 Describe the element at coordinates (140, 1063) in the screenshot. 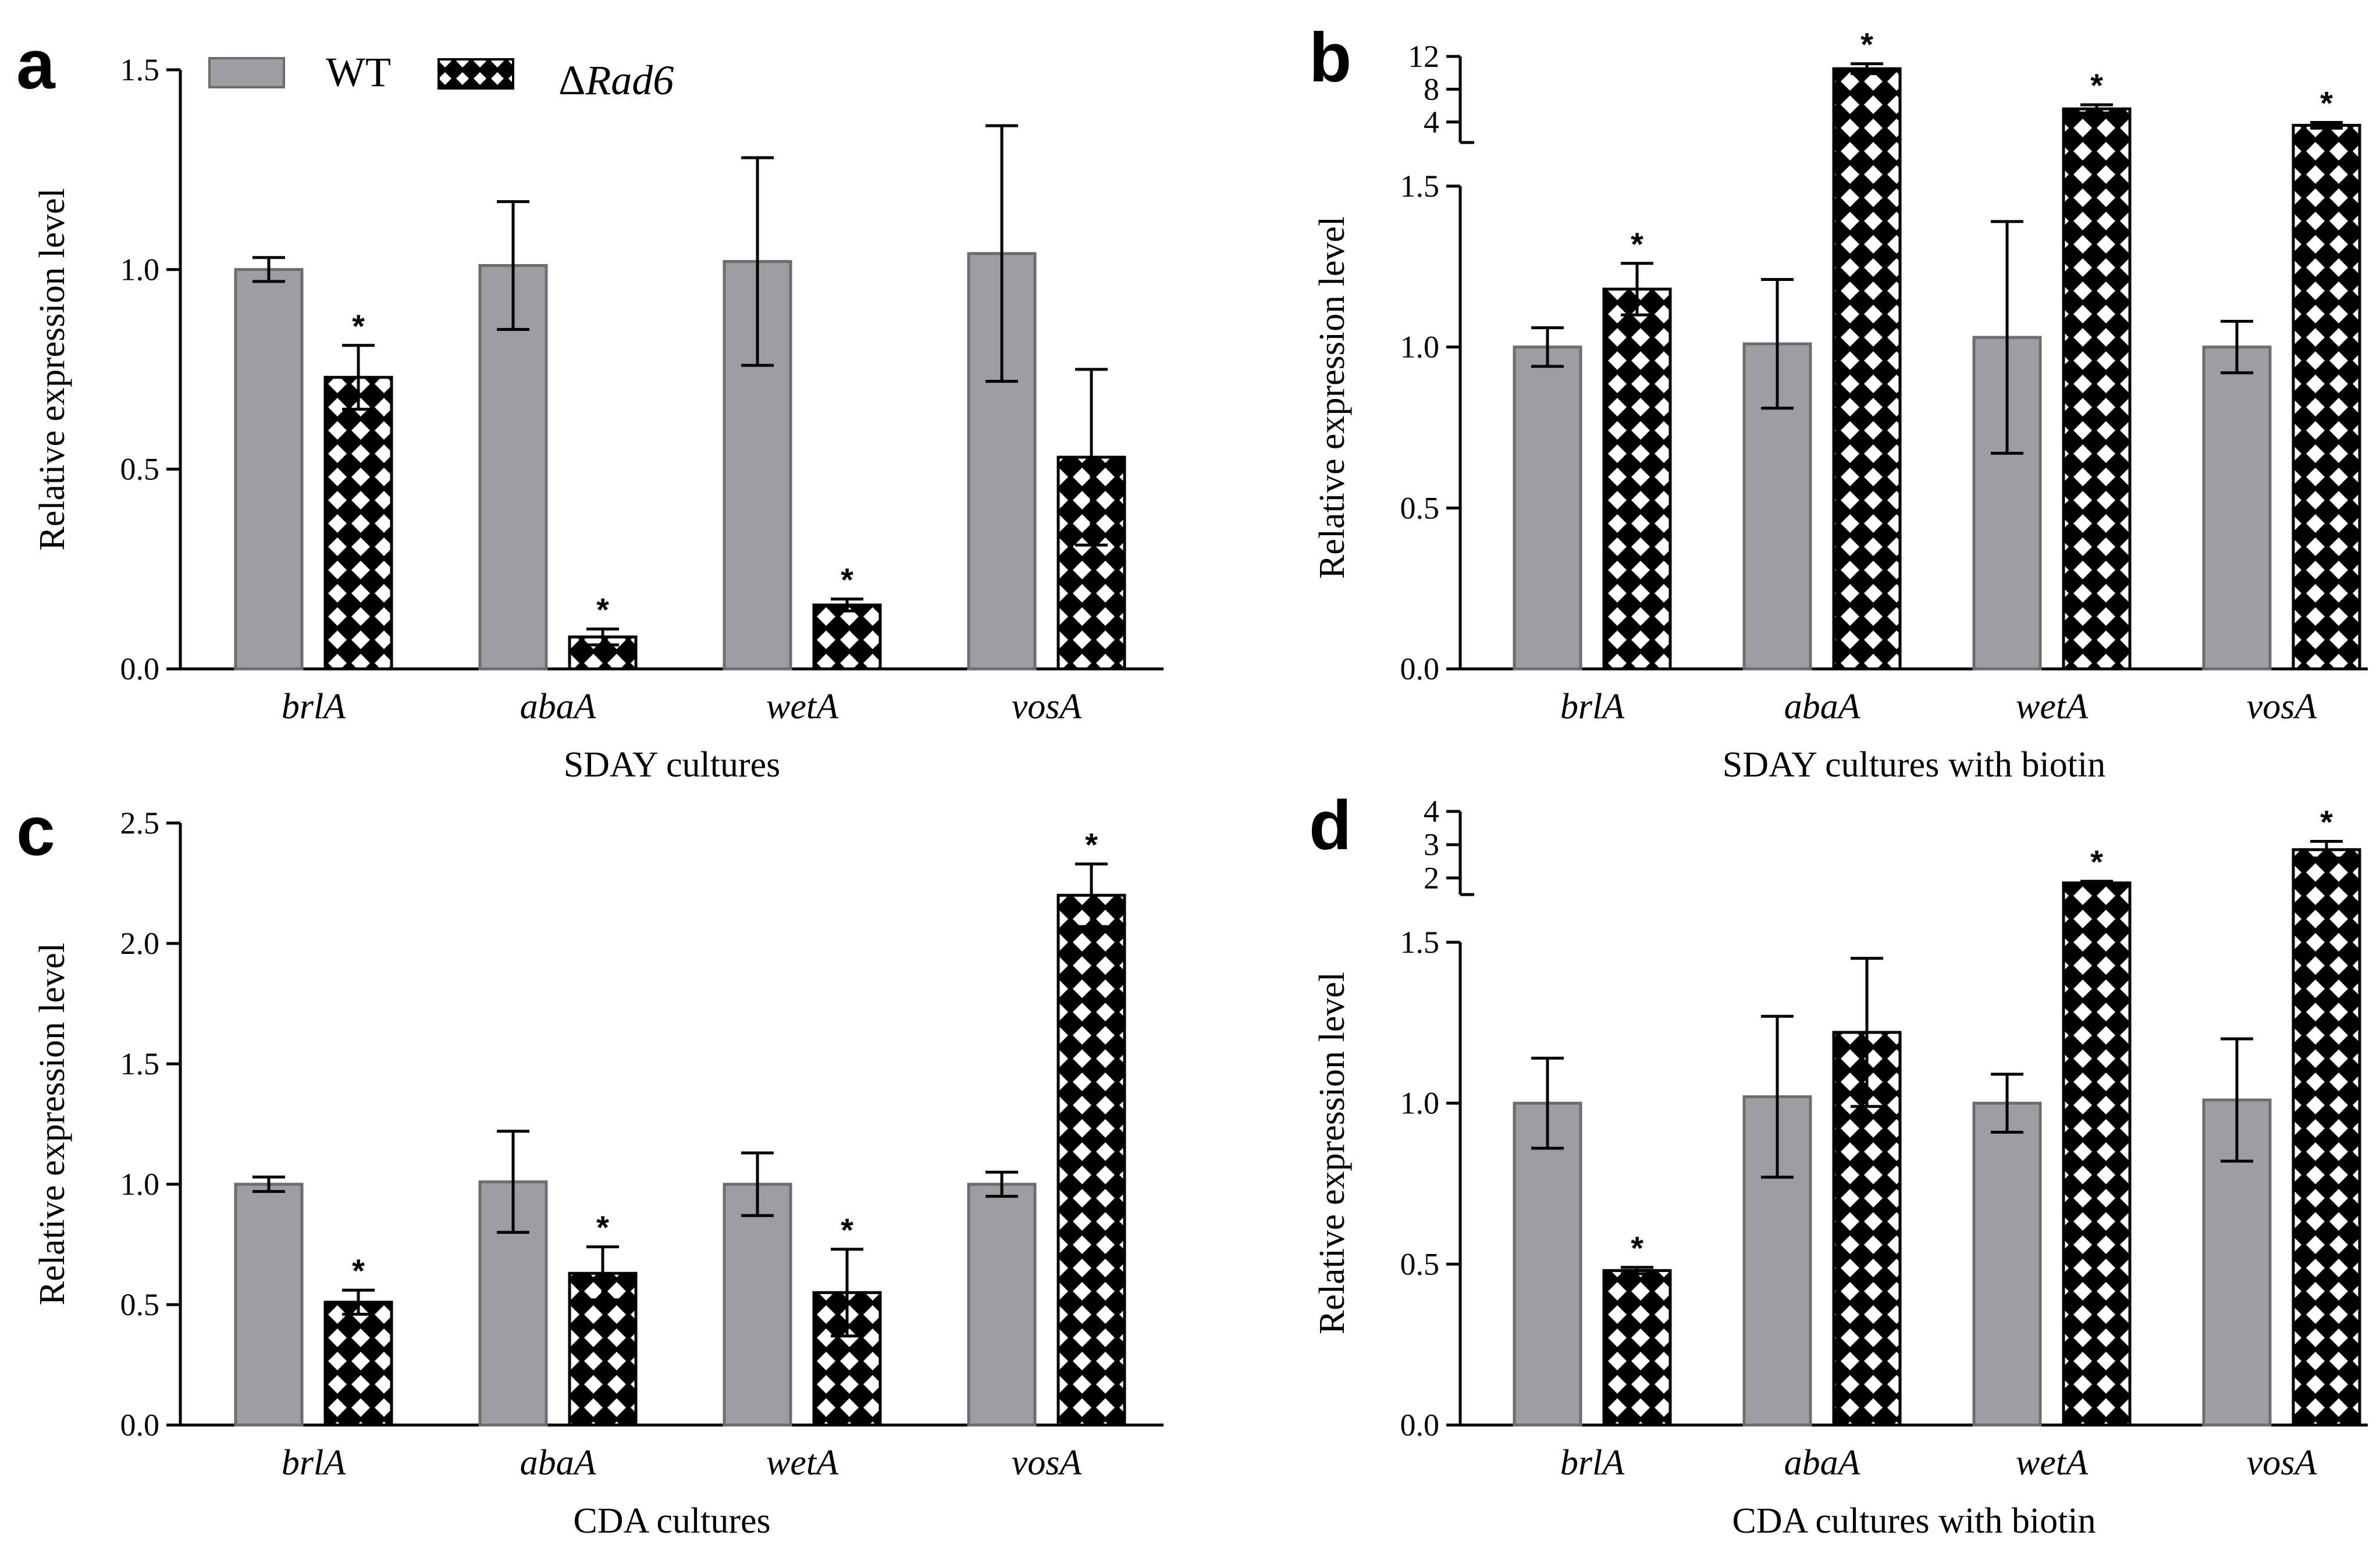

I see `panel-c-ytick-label: 1.5` at that location.